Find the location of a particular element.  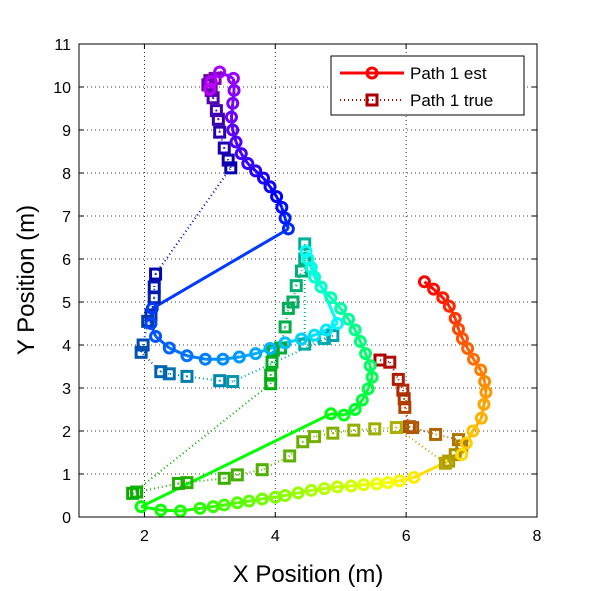

legend-box is located at coordinates (427, 85).